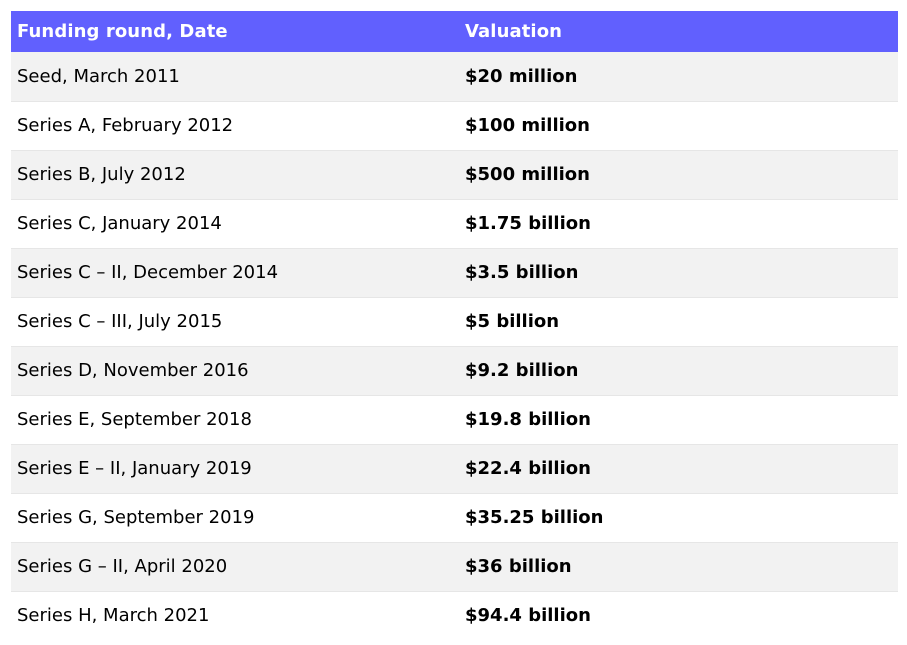 The height and width of the screenshot is (645, 907). What do you see at coordinates (119, 223) in the screenshot?
I see `funding-round-cell: Series C, January 2014` at bounding box center [119, 223].